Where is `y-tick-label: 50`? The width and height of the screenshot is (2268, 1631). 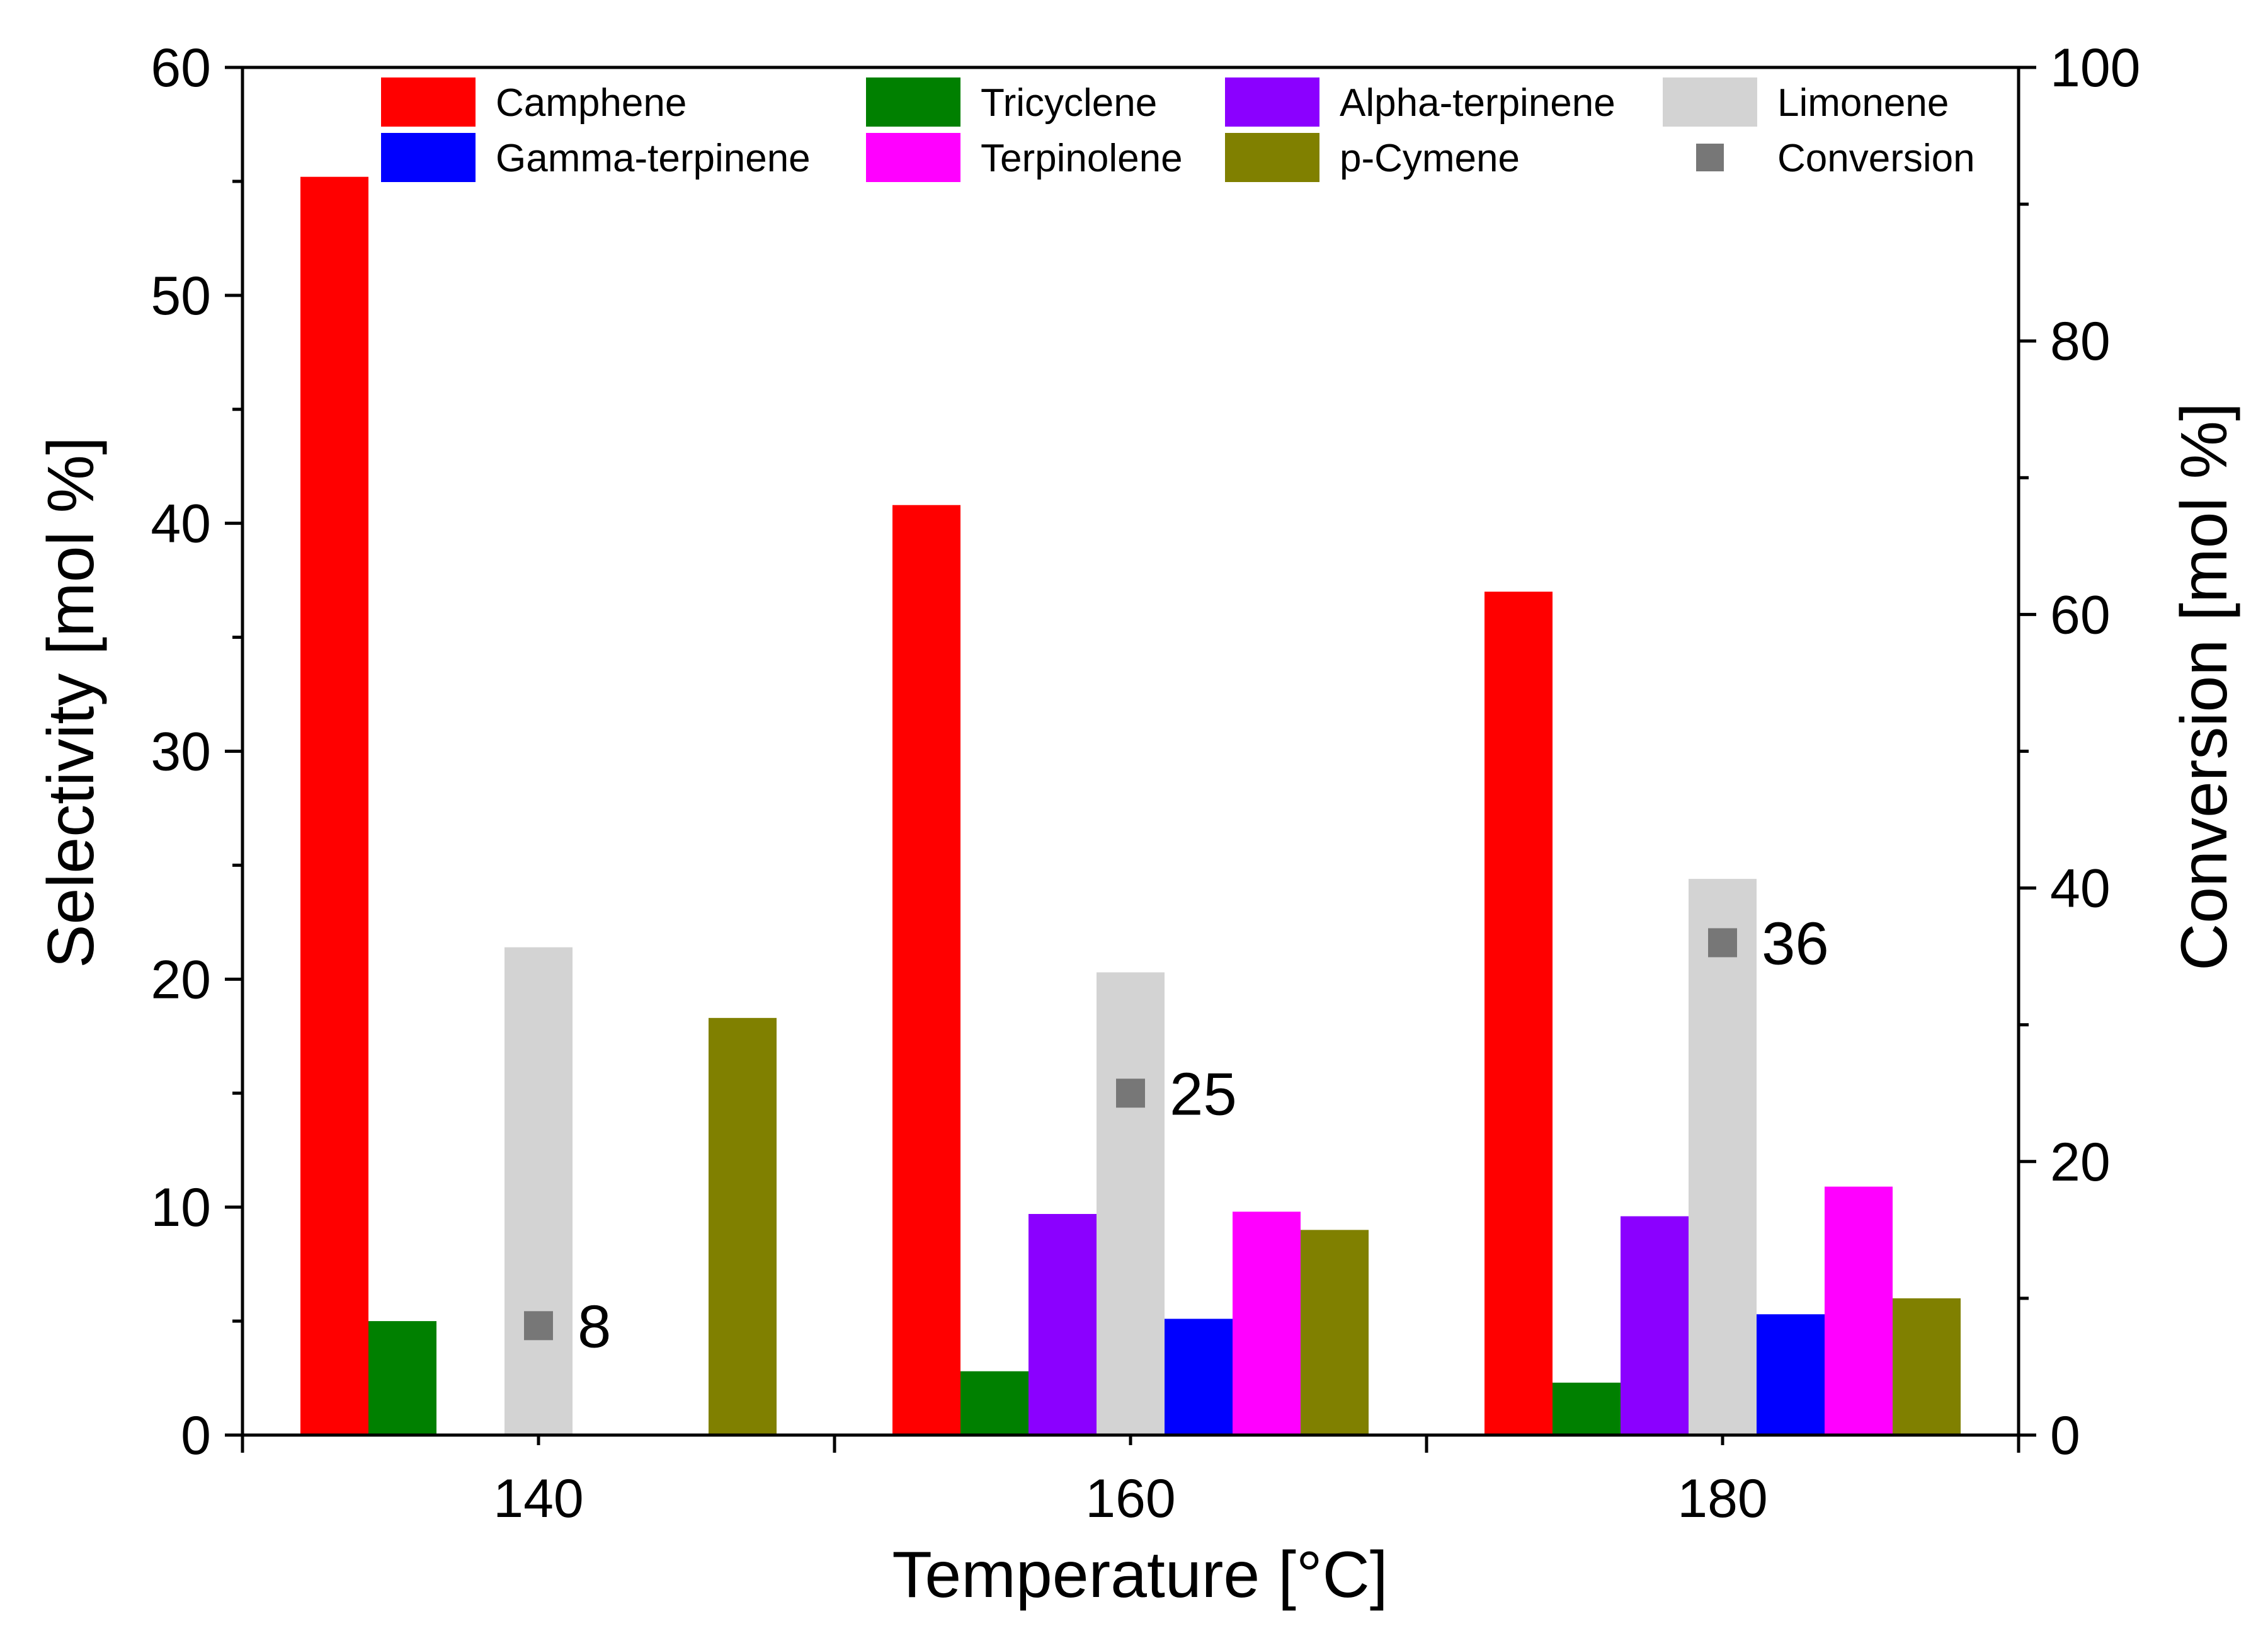
y-tick-label: 50 is located at coordinates (181, 296).